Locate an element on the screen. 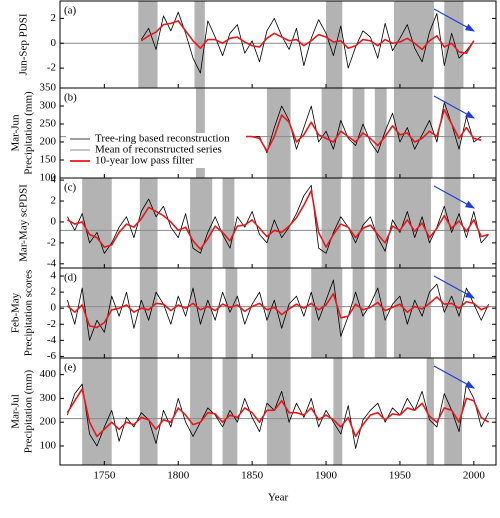 This screenshot has height=518, width=500. panel-label: (c) is located at coordinates (70, 188).